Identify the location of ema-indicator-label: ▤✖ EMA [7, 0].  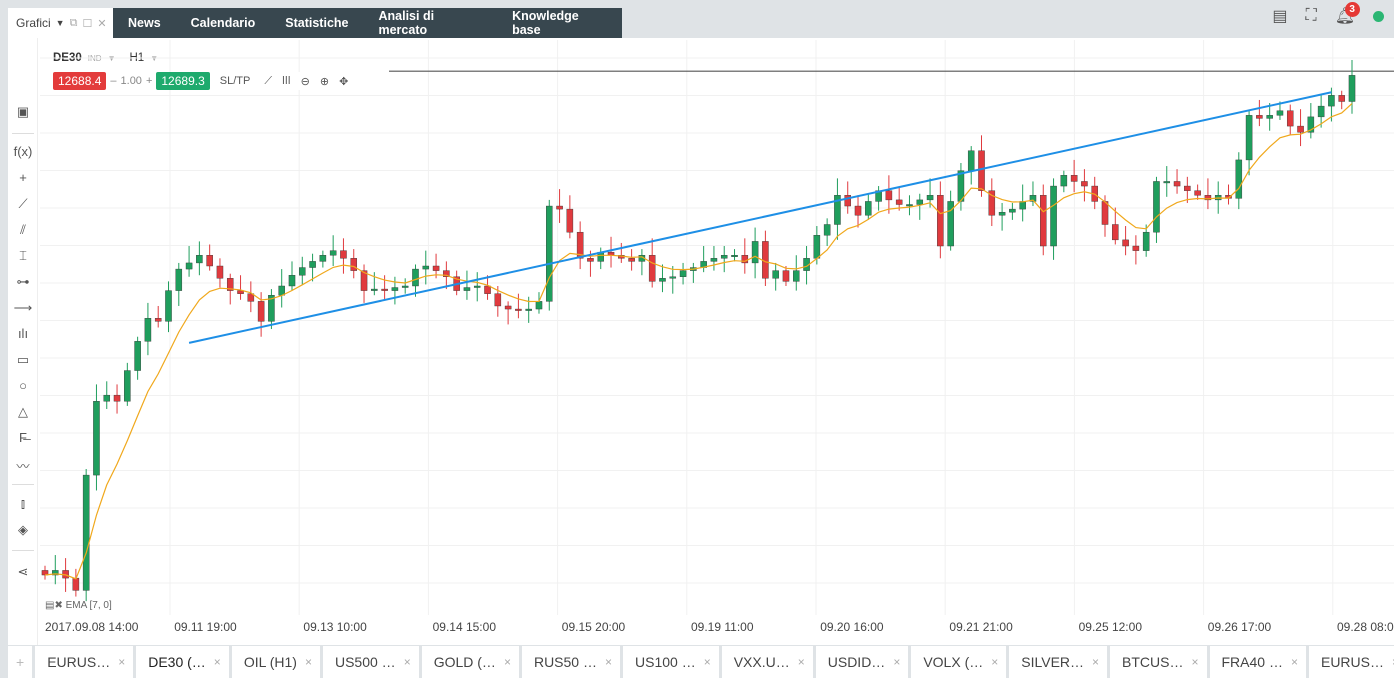
(78, 605).